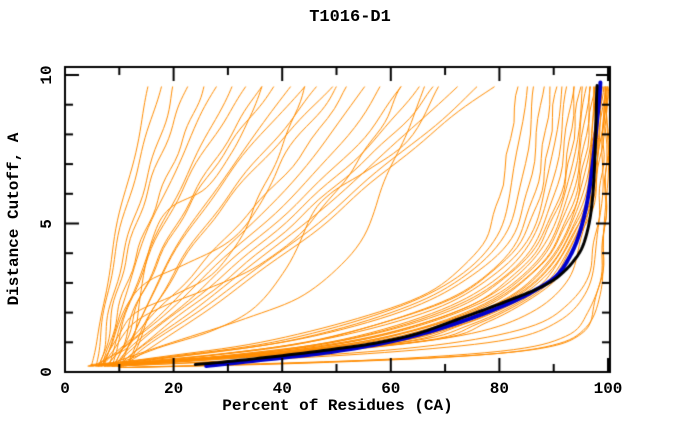 The height and width of the screenshot is (440, 680). I want to click on y-tick-label-0: 0, so click(47, 372).